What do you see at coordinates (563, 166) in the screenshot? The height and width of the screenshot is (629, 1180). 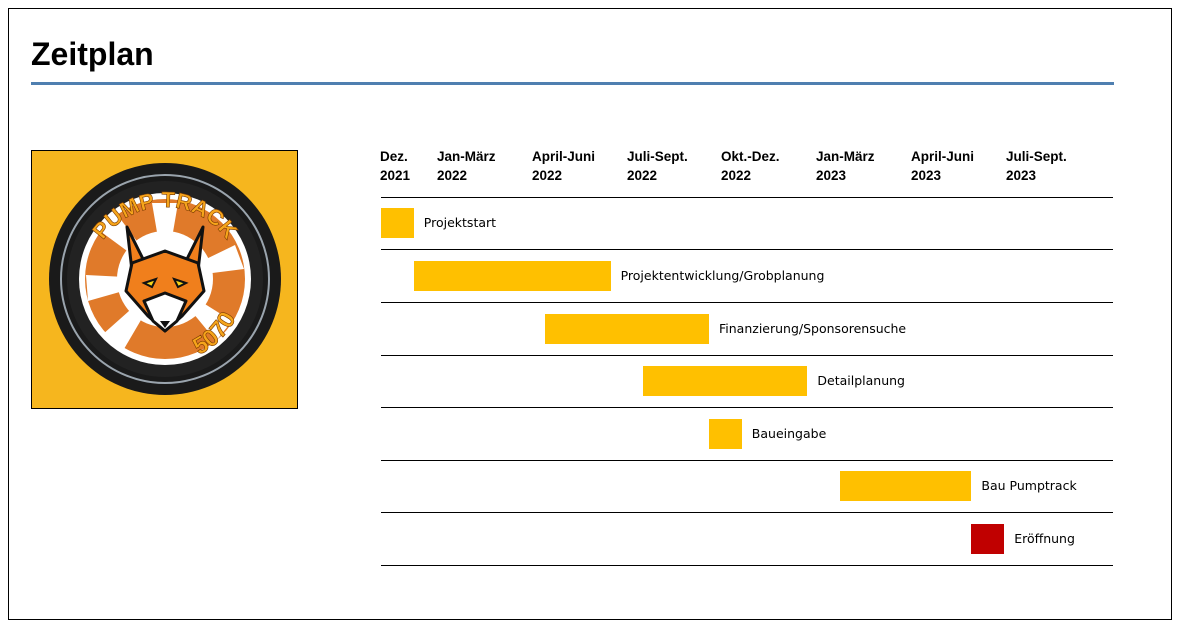 I see `column-header: April-Juni 2022` at bounding box center [563, 166].